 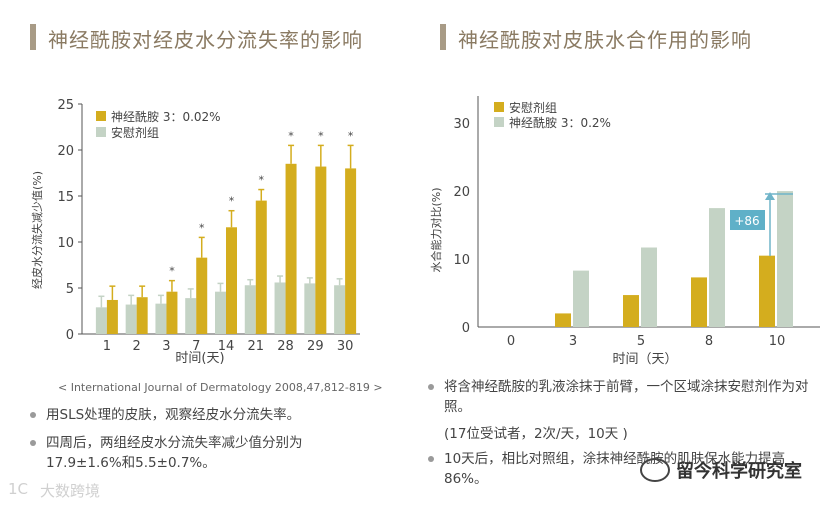 I want to click on right-x-label: 时间（天）, so click(x=644, y=359).